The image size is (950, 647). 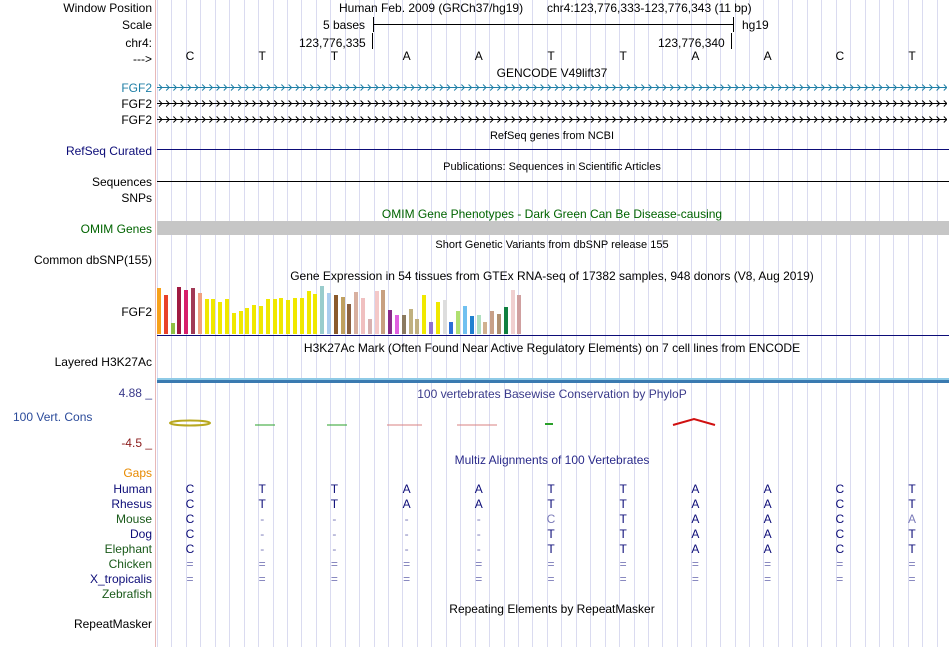 What do you see at coordinates (553, 181) in the screenshot?
I see `sequences-line` at bounding box center [553, 181].